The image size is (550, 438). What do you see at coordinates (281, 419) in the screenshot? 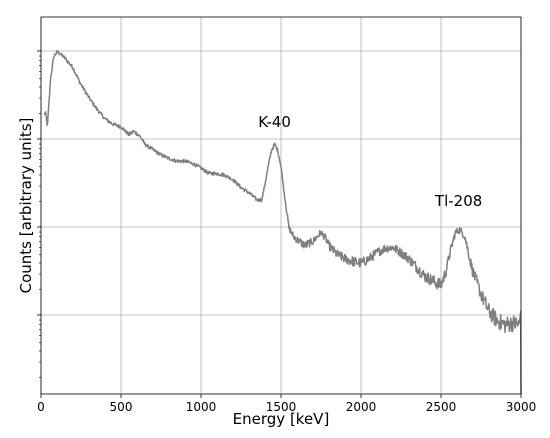
I see `x-axis-label: Energy [keV]` at bounding box center [281, 419].